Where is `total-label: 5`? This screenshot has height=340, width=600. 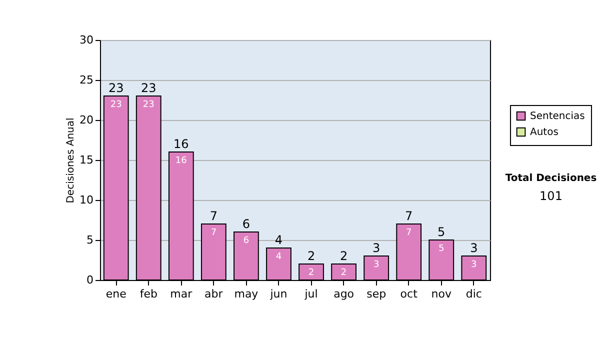 total-label: 5 is located at coordinates (442, 232).